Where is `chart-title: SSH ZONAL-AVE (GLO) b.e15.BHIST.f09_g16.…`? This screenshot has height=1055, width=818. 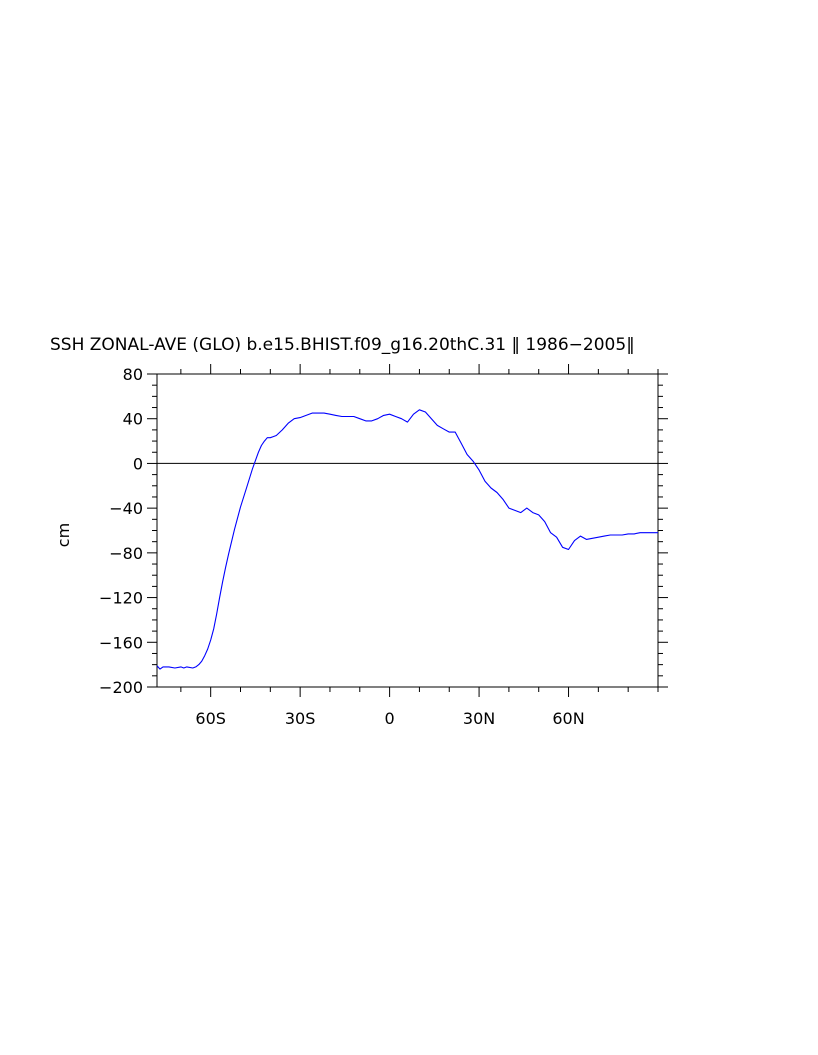 chart-title: SSH ZONAL-AVE (GLO) b.e15.BHIST.f09_g16.… is located at coordinates (342, 345).